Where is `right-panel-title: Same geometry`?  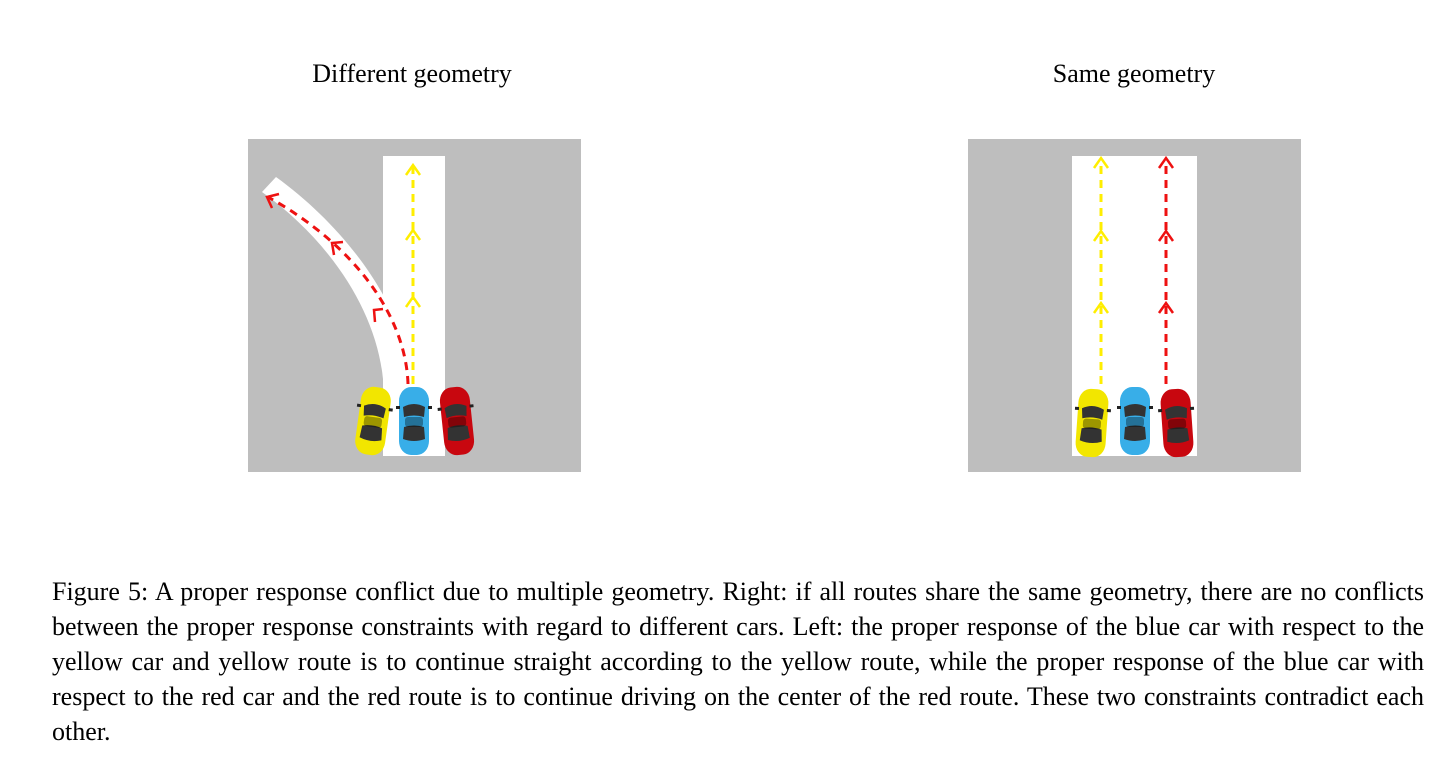 right-panel-title: Same geometry is located at coordinates (1134, 73).